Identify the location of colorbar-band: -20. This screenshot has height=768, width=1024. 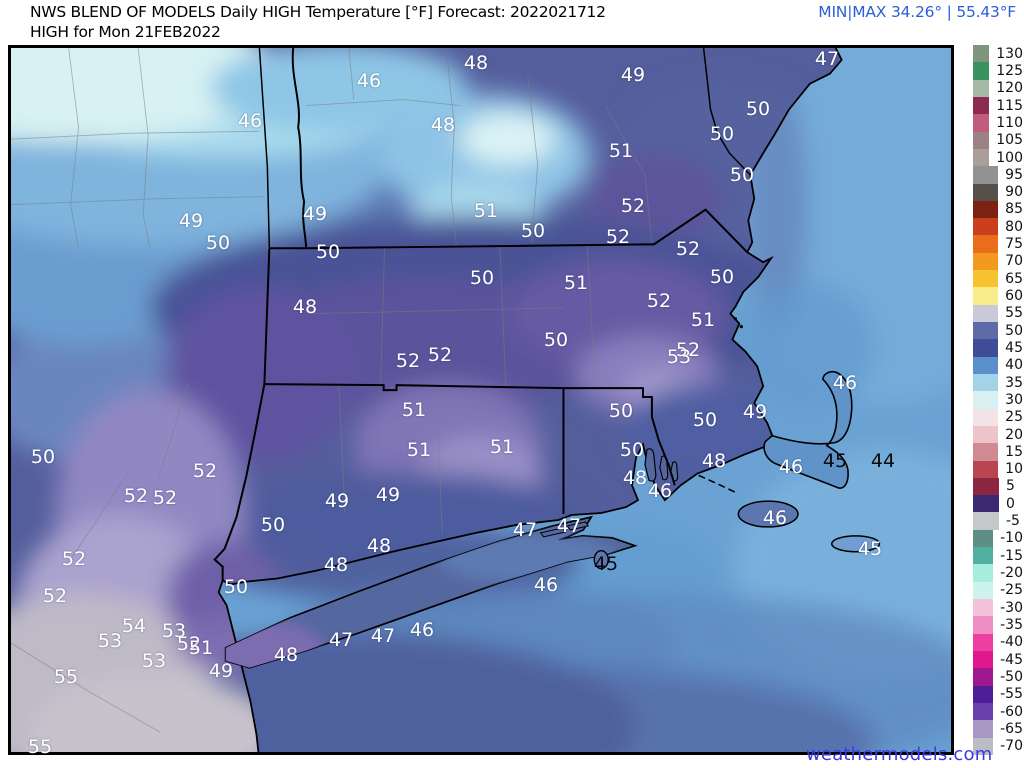
(998, 573).